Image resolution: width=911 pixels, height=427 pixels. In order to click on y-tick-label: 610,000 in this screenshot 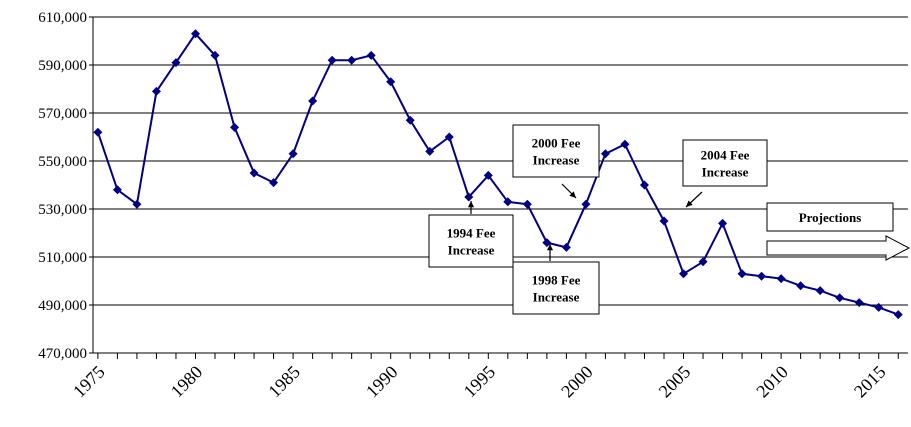, I will do `click(62, 18)`.